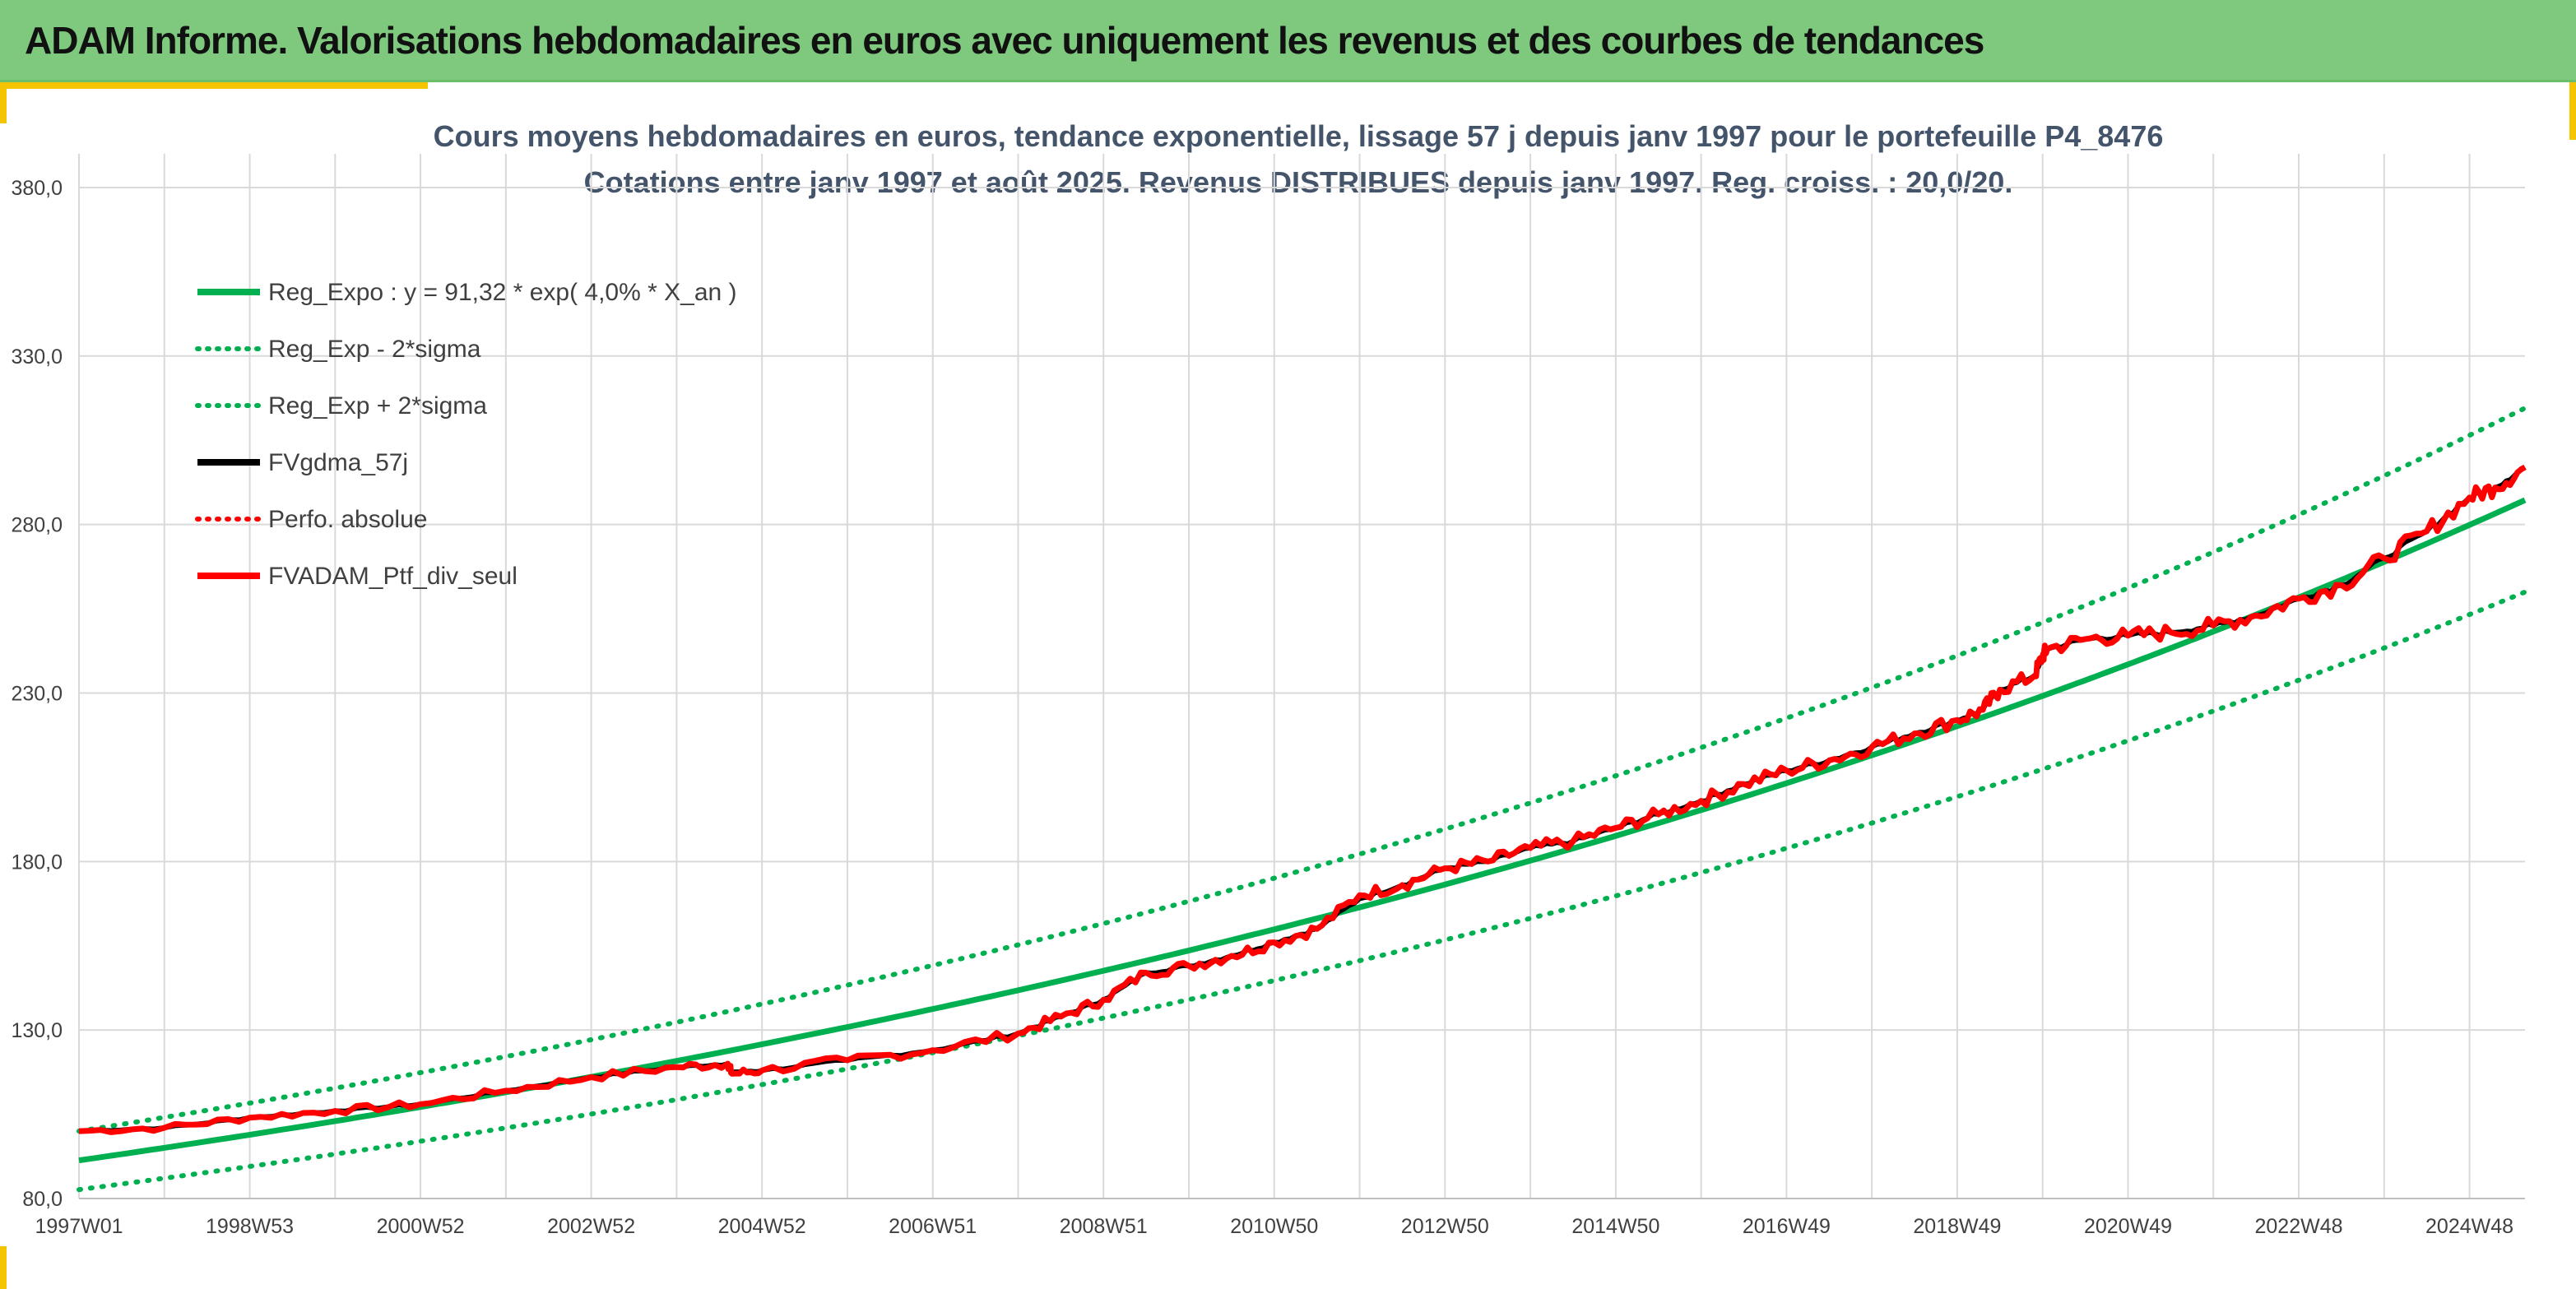 Image resolution: width=2576 pixels, height=1289 pixels. What do you see at coordinates (1787, 1226) in the screenshot?
I see `x-tick-label: 2016W49` at bounding box center [1787, 1226].